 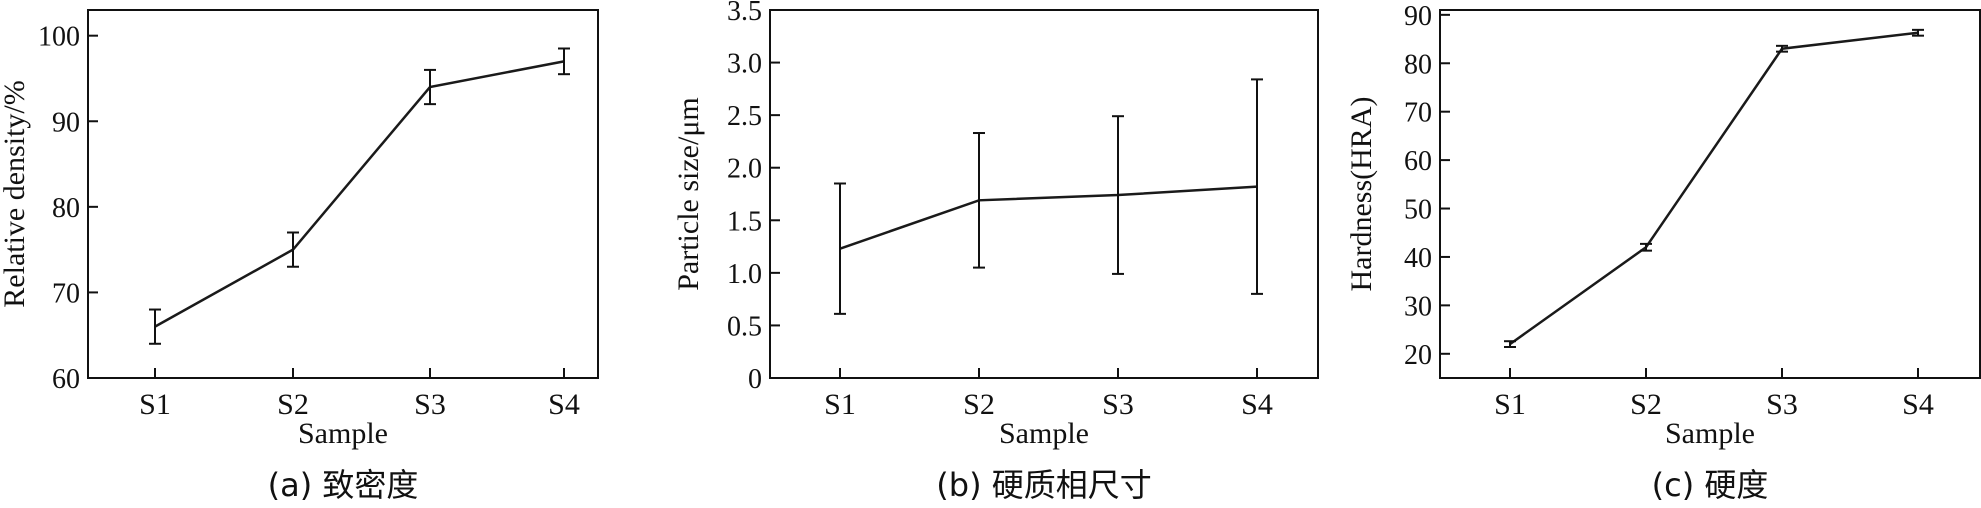 What do you see at coordinates (688, 194) in the screenshot?
I see `y-axis-label: Particle size/μm` at bounding box center [688, 194].